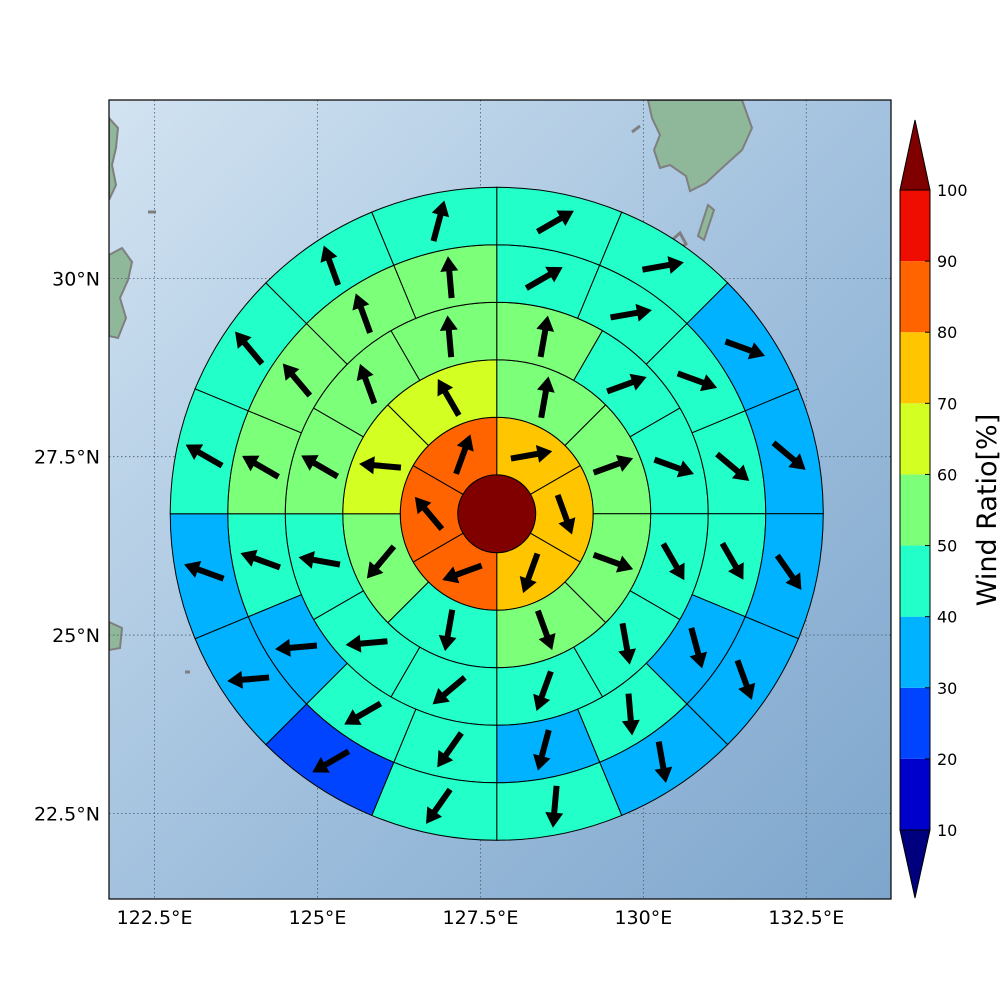 The width and height of the screenshot is (1000, 1000). What do you see at coordinates (121, 293) in the screenshot?
I see `china-coast-middle` at bounding box center [121, 293].